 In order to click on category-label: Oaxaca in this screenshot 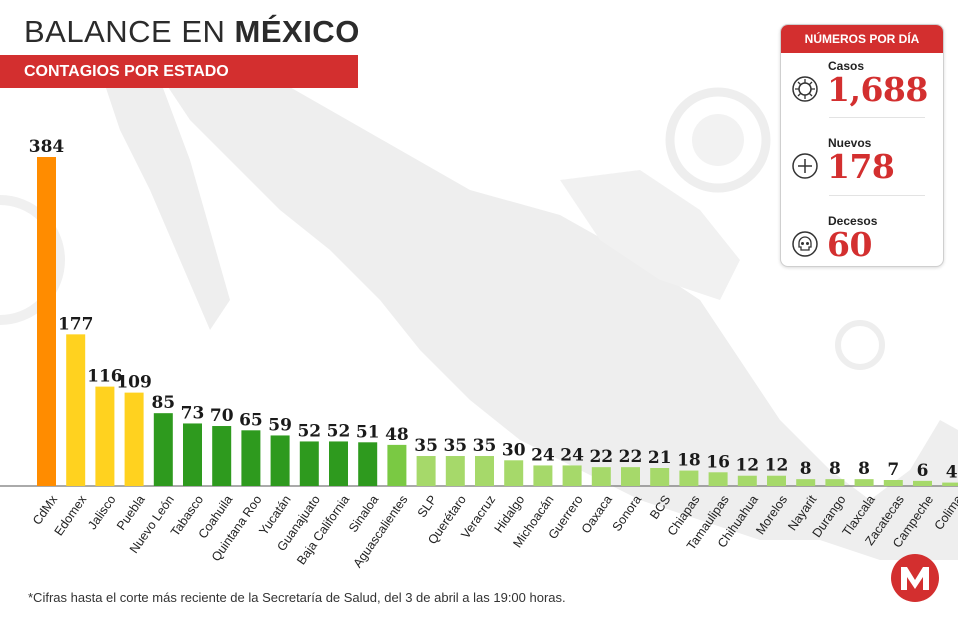, I will do `click(597, 514)`.